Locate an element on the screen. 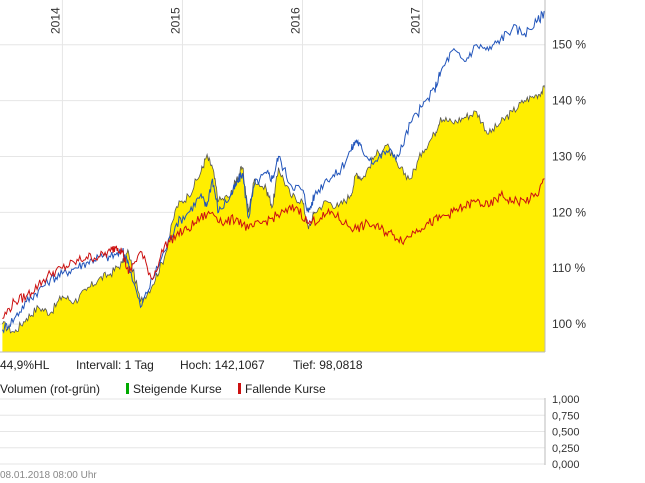 This screenshot has width=645, height=483. falling-color-swatch is located at coordinates (239, 388).